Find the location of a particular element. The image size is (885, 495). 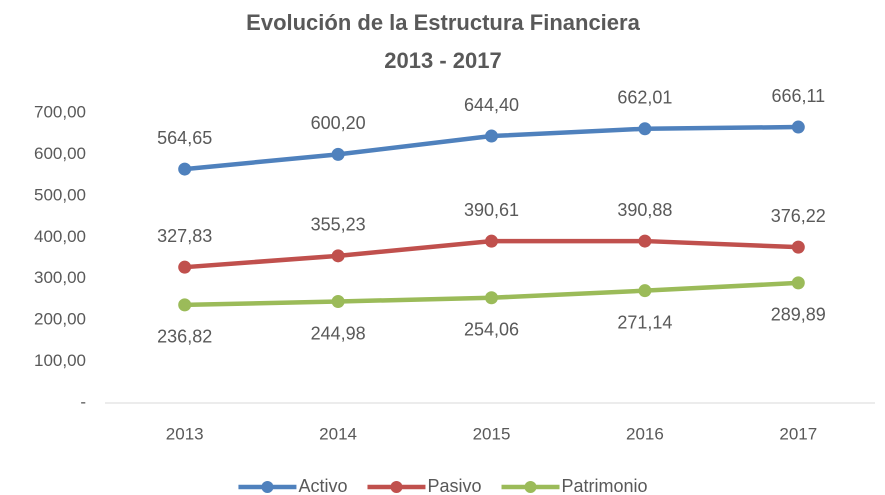

chart-title: Evolución de la Estructura Financiera is located at coordinates (443, 22).